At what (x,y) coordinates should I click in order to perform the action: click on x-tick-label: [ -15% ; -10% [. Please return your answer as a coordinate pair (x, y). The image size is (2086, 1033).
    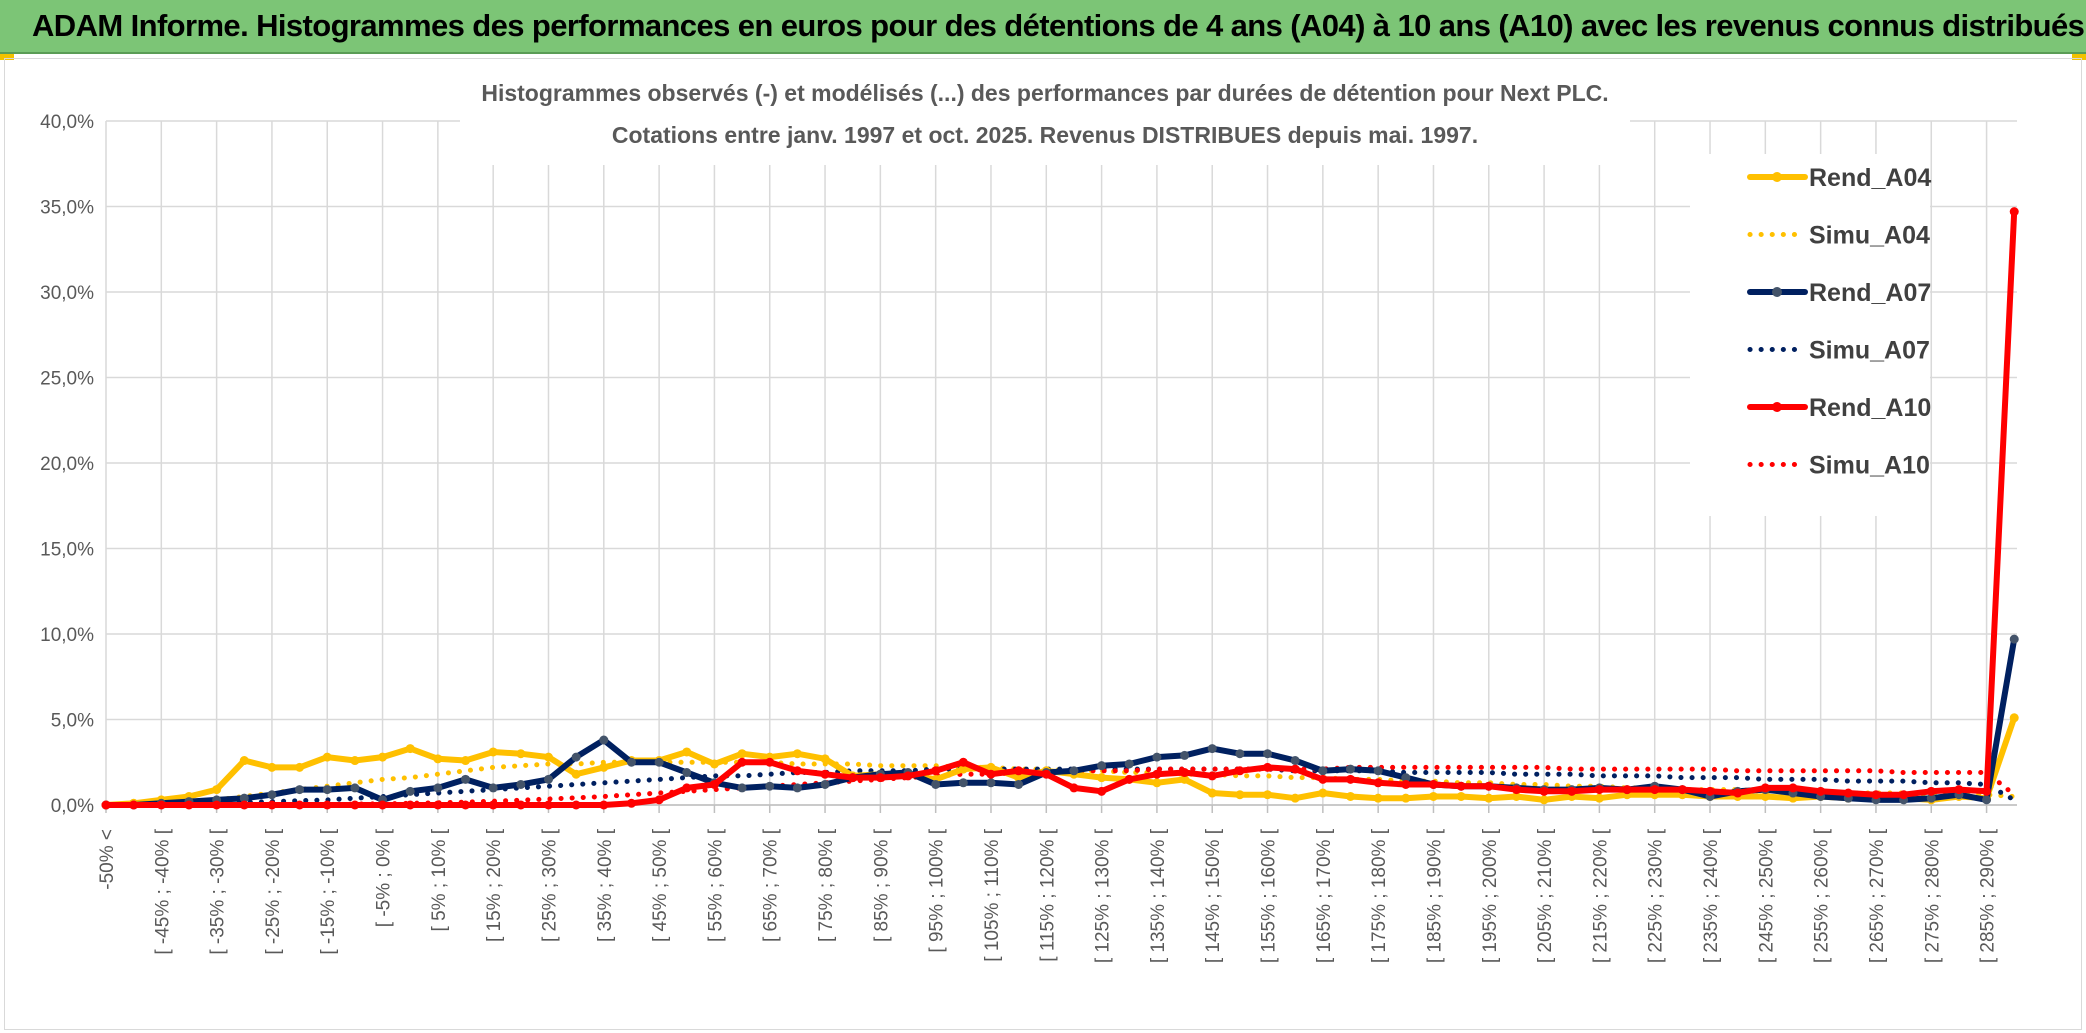
    Looking at the image, I should click on (328, 891).